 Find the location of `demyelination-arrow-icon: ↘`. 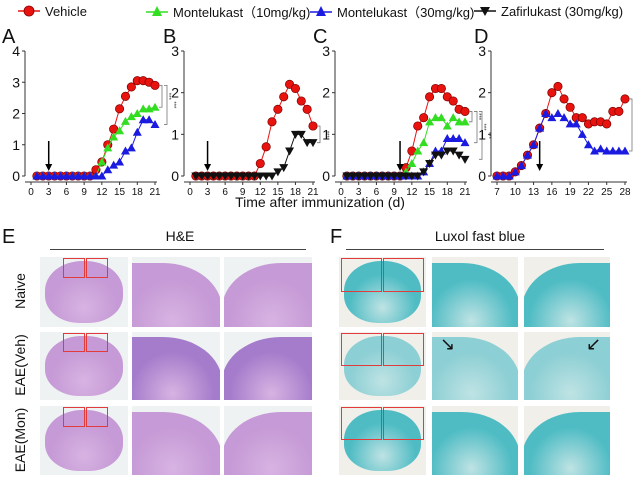

demyelination-arrow-icon: ↘ is located at coordinates (448, 344).